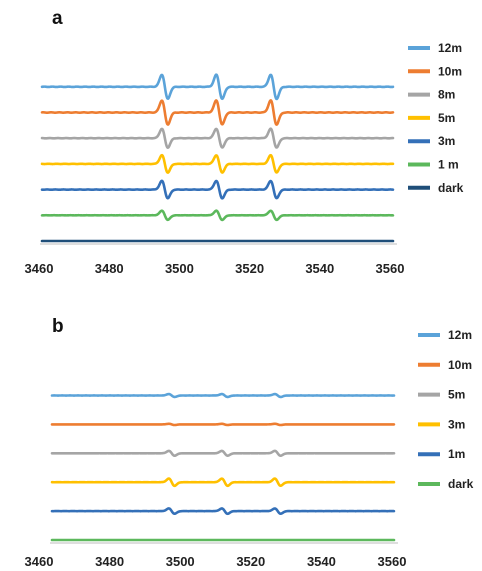  What do you see at coordinates (217, 138) in the screenshot?
I see `series-line-8m` at bounding box center [217, 138].